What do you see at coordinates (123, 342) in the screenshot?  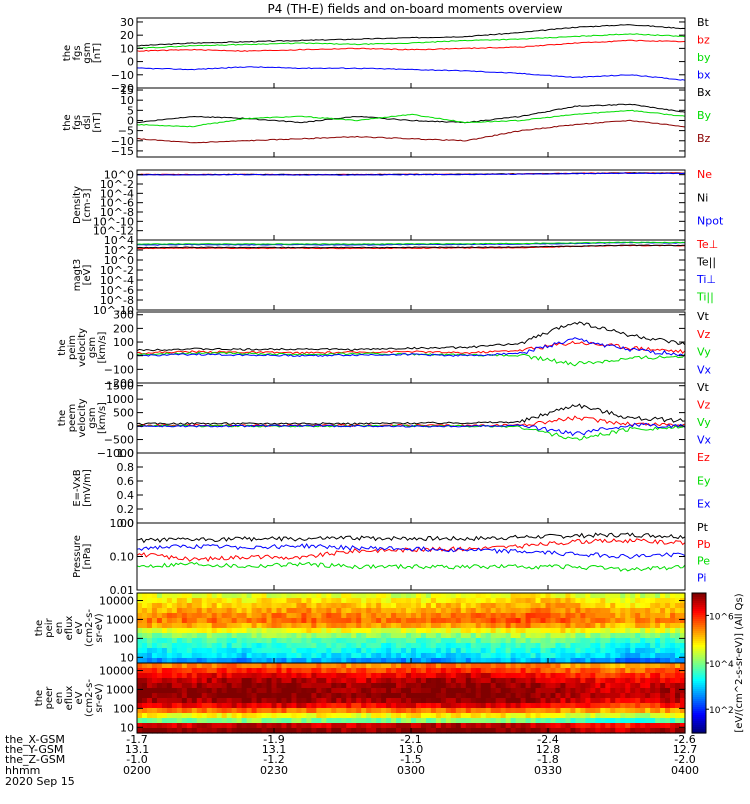 I see `y-tick-label: 100` at bounding box center [123, 342].